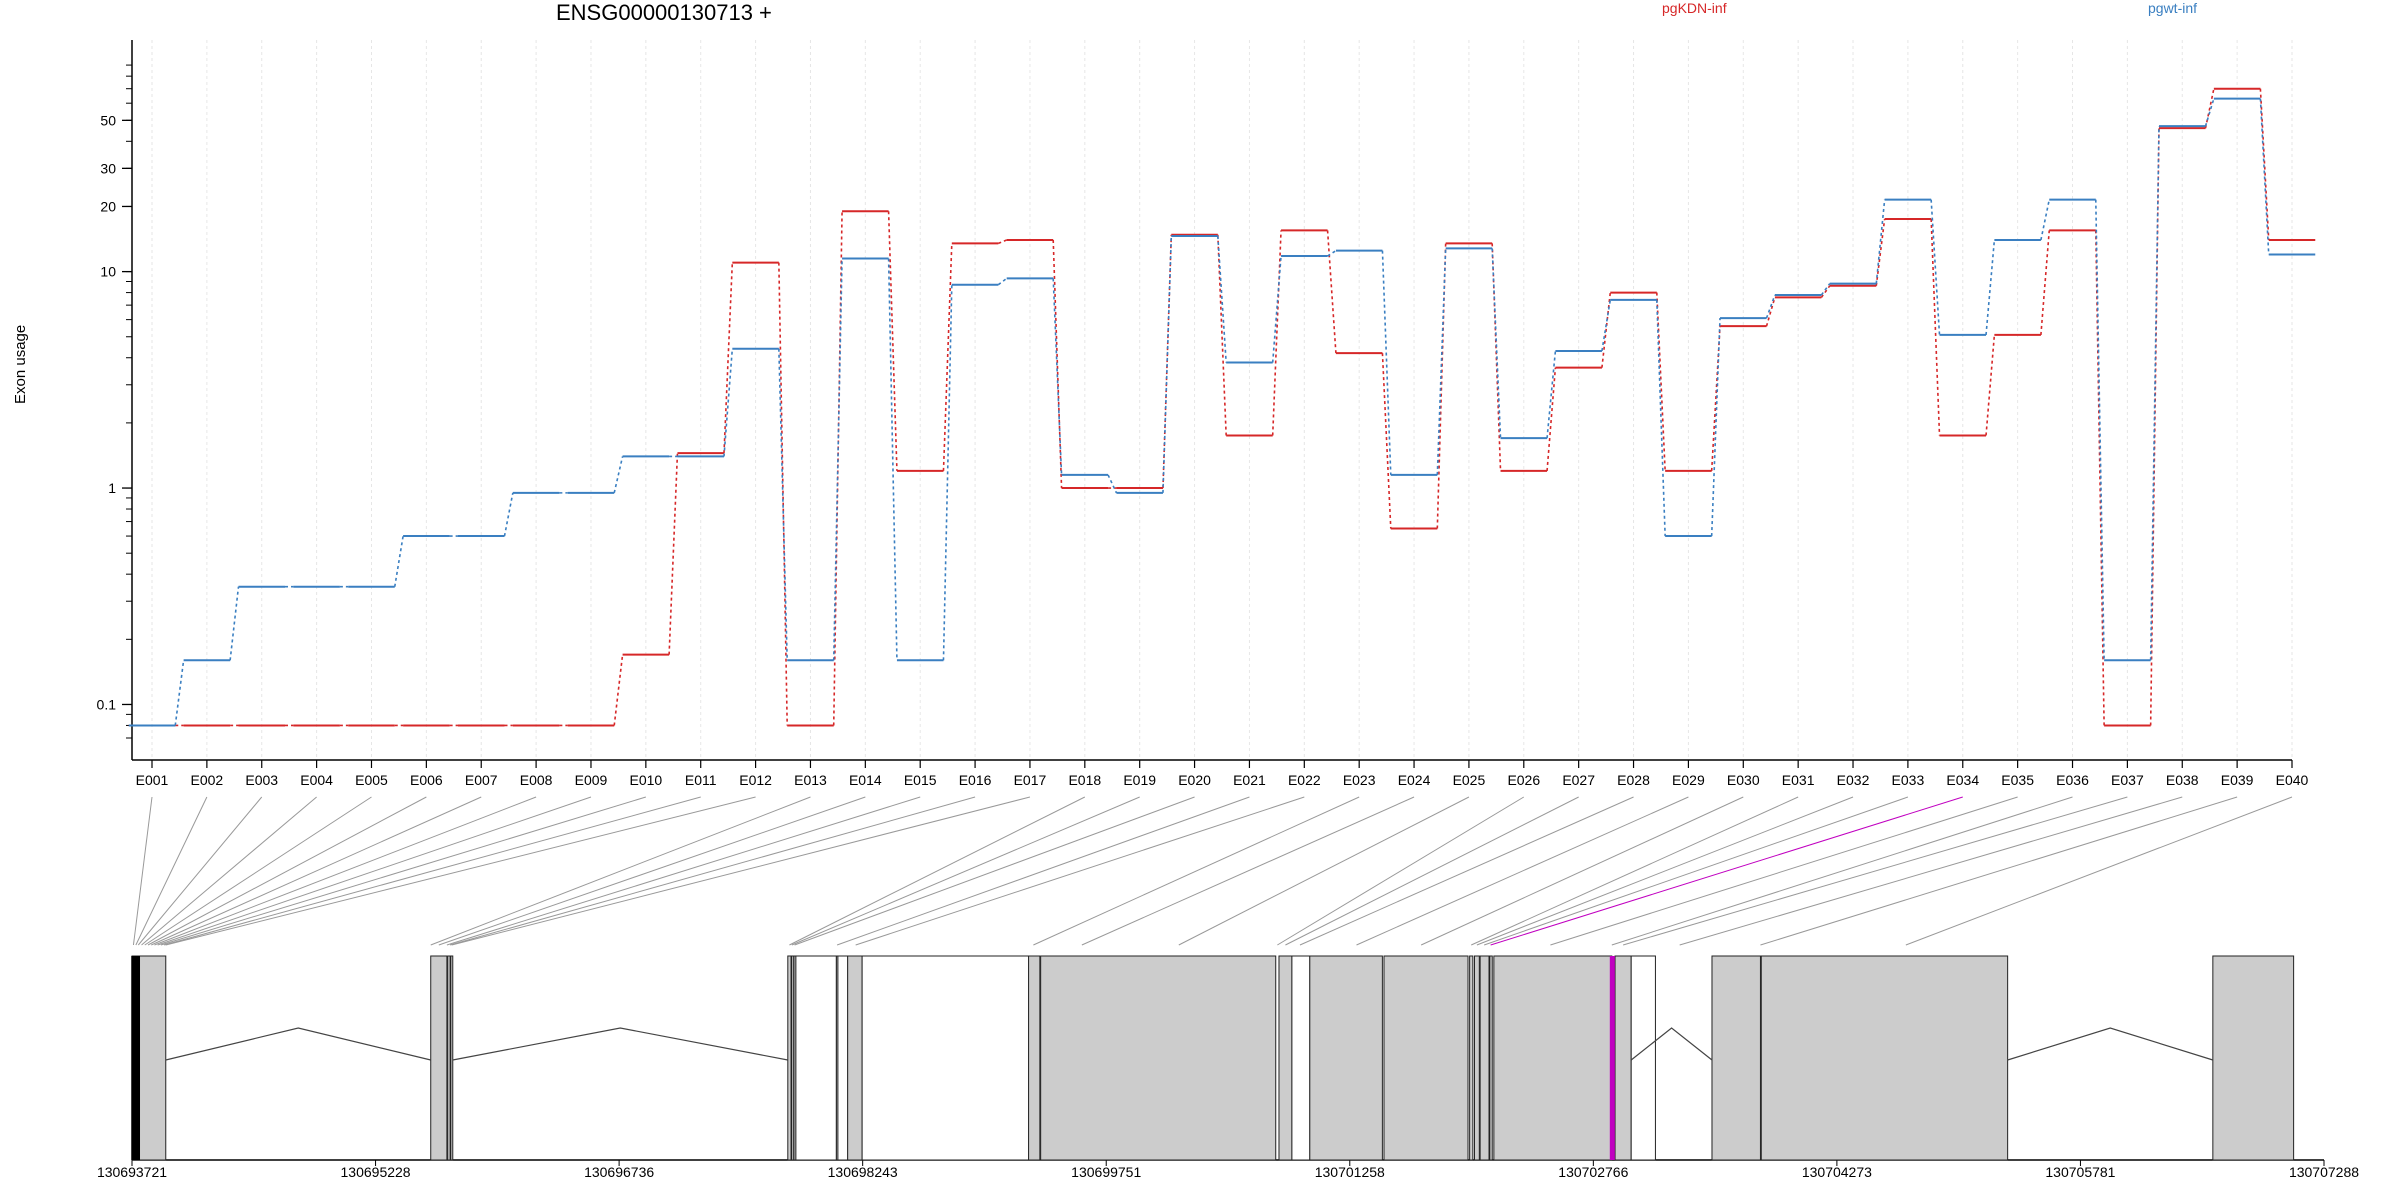  What do you see at coordinates (1578, 780) in the screenshot?
I see `x-tick-label: E027` at bounding box center [1578, 780].